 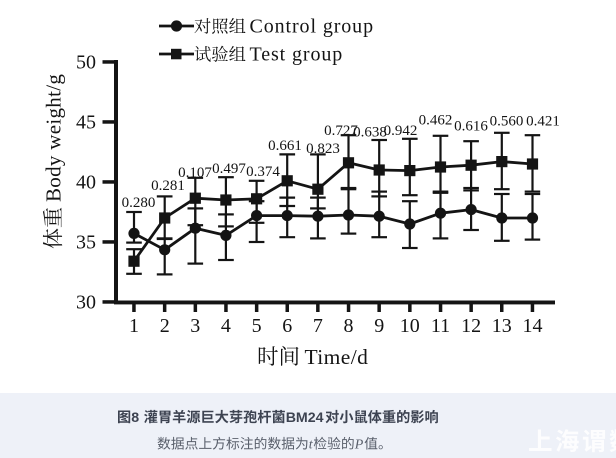 I want to click on svg-text: 14, so click(x=533, y=326).